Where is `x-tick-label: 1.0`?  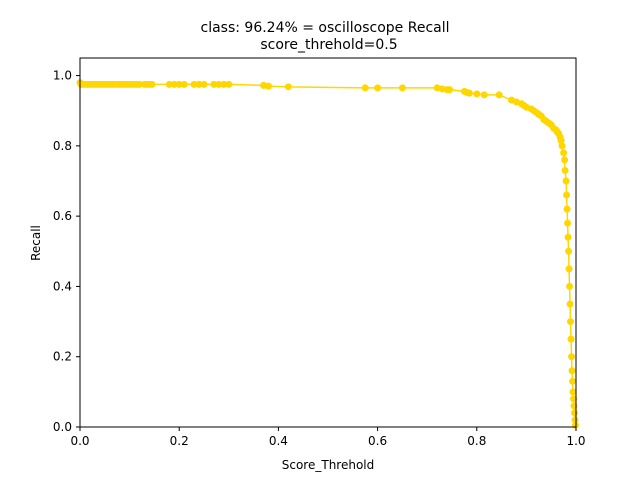
x-tick-label: 1.0 is located at coordinates (575, 441).